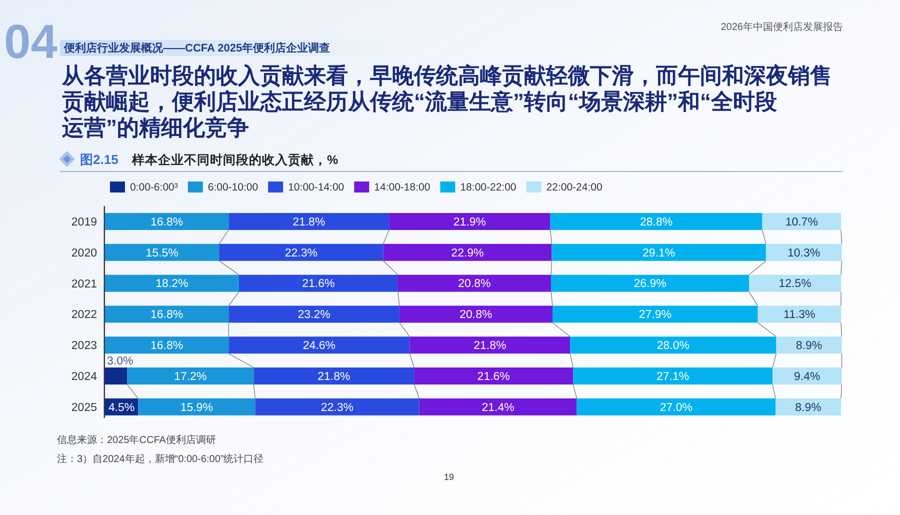  What do you see at coordinates (196, 48) in the screenshot?
I see `text: 便利店行业发展概况——CCFA 2025年便利店企业调查` at bounding box center [196, 48].